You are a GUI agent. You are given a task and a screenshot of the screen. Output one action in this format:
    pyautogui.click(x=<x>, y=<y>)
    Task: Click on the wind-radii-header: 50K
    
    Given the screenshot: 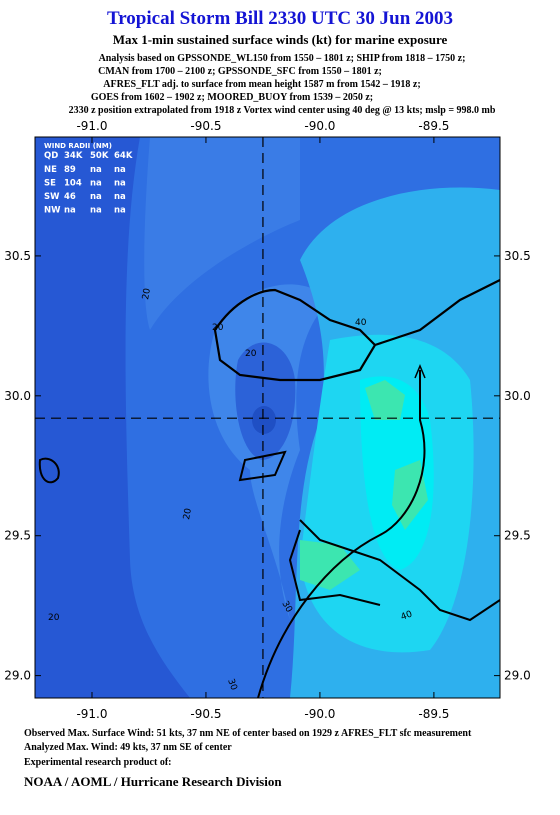 What is the action you would take?
    pyautogui.click(x=99, y=156)
    